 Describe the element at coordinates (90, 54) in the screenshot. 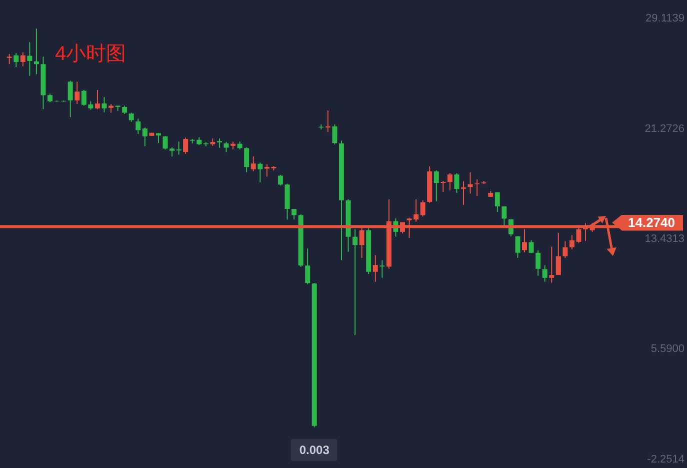

I see `text: 4小时图` at that location.